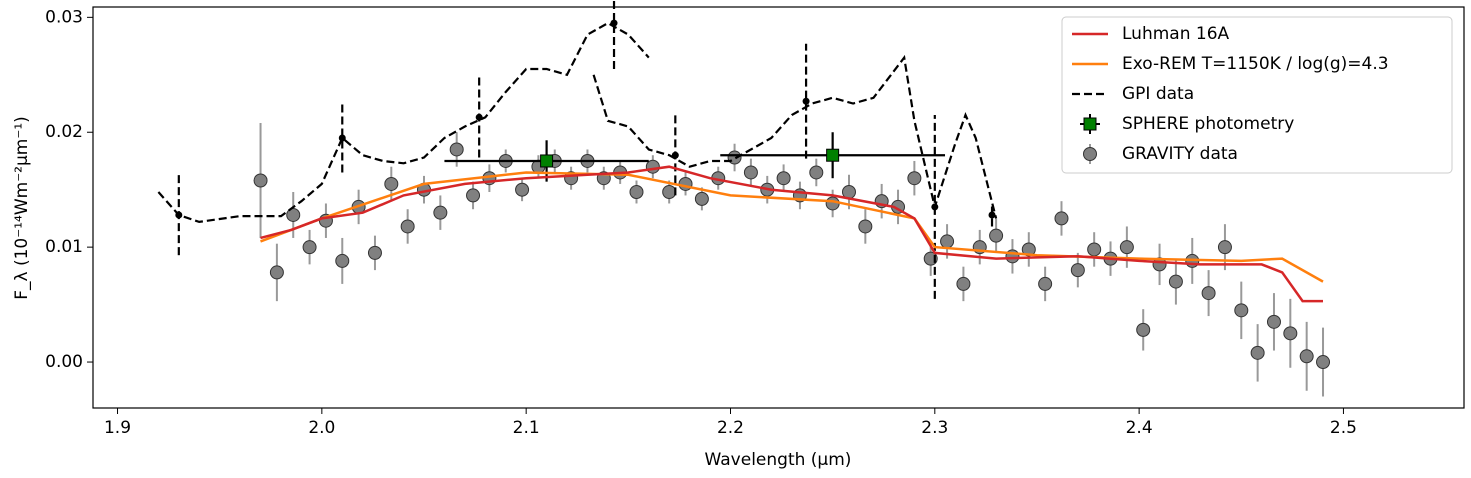  I want to click on y-tick-label: 0.02, so click(64, 132).